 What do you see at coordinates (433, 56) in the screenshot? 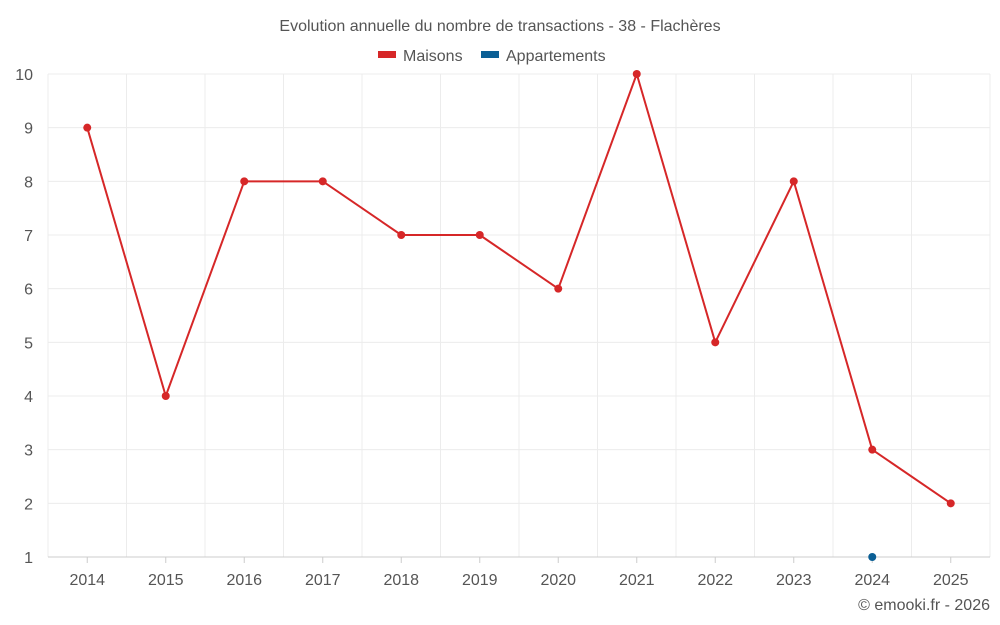
I see `legend-label-maisons: Maisons` at bounding box center [433, 56].